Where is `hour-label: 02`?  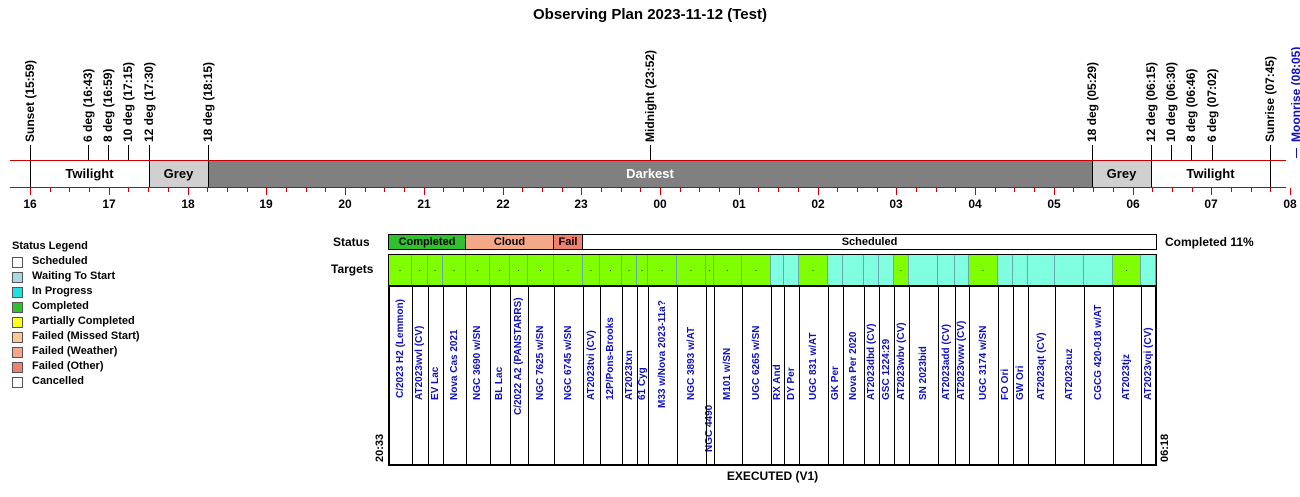 hour-label: 02 is located at coordinates (818, 204).